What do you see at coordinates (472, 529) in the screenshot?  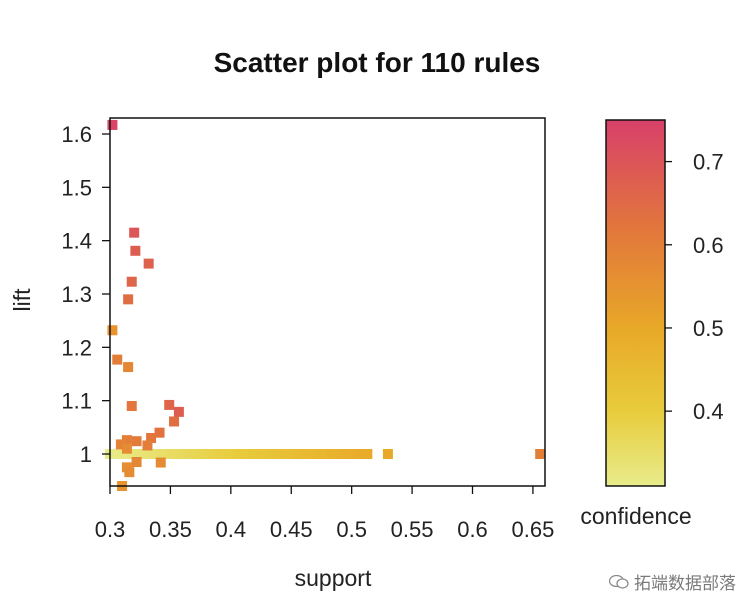 I see `x-tick-label: 0.6` at bounding box center [472, 529].